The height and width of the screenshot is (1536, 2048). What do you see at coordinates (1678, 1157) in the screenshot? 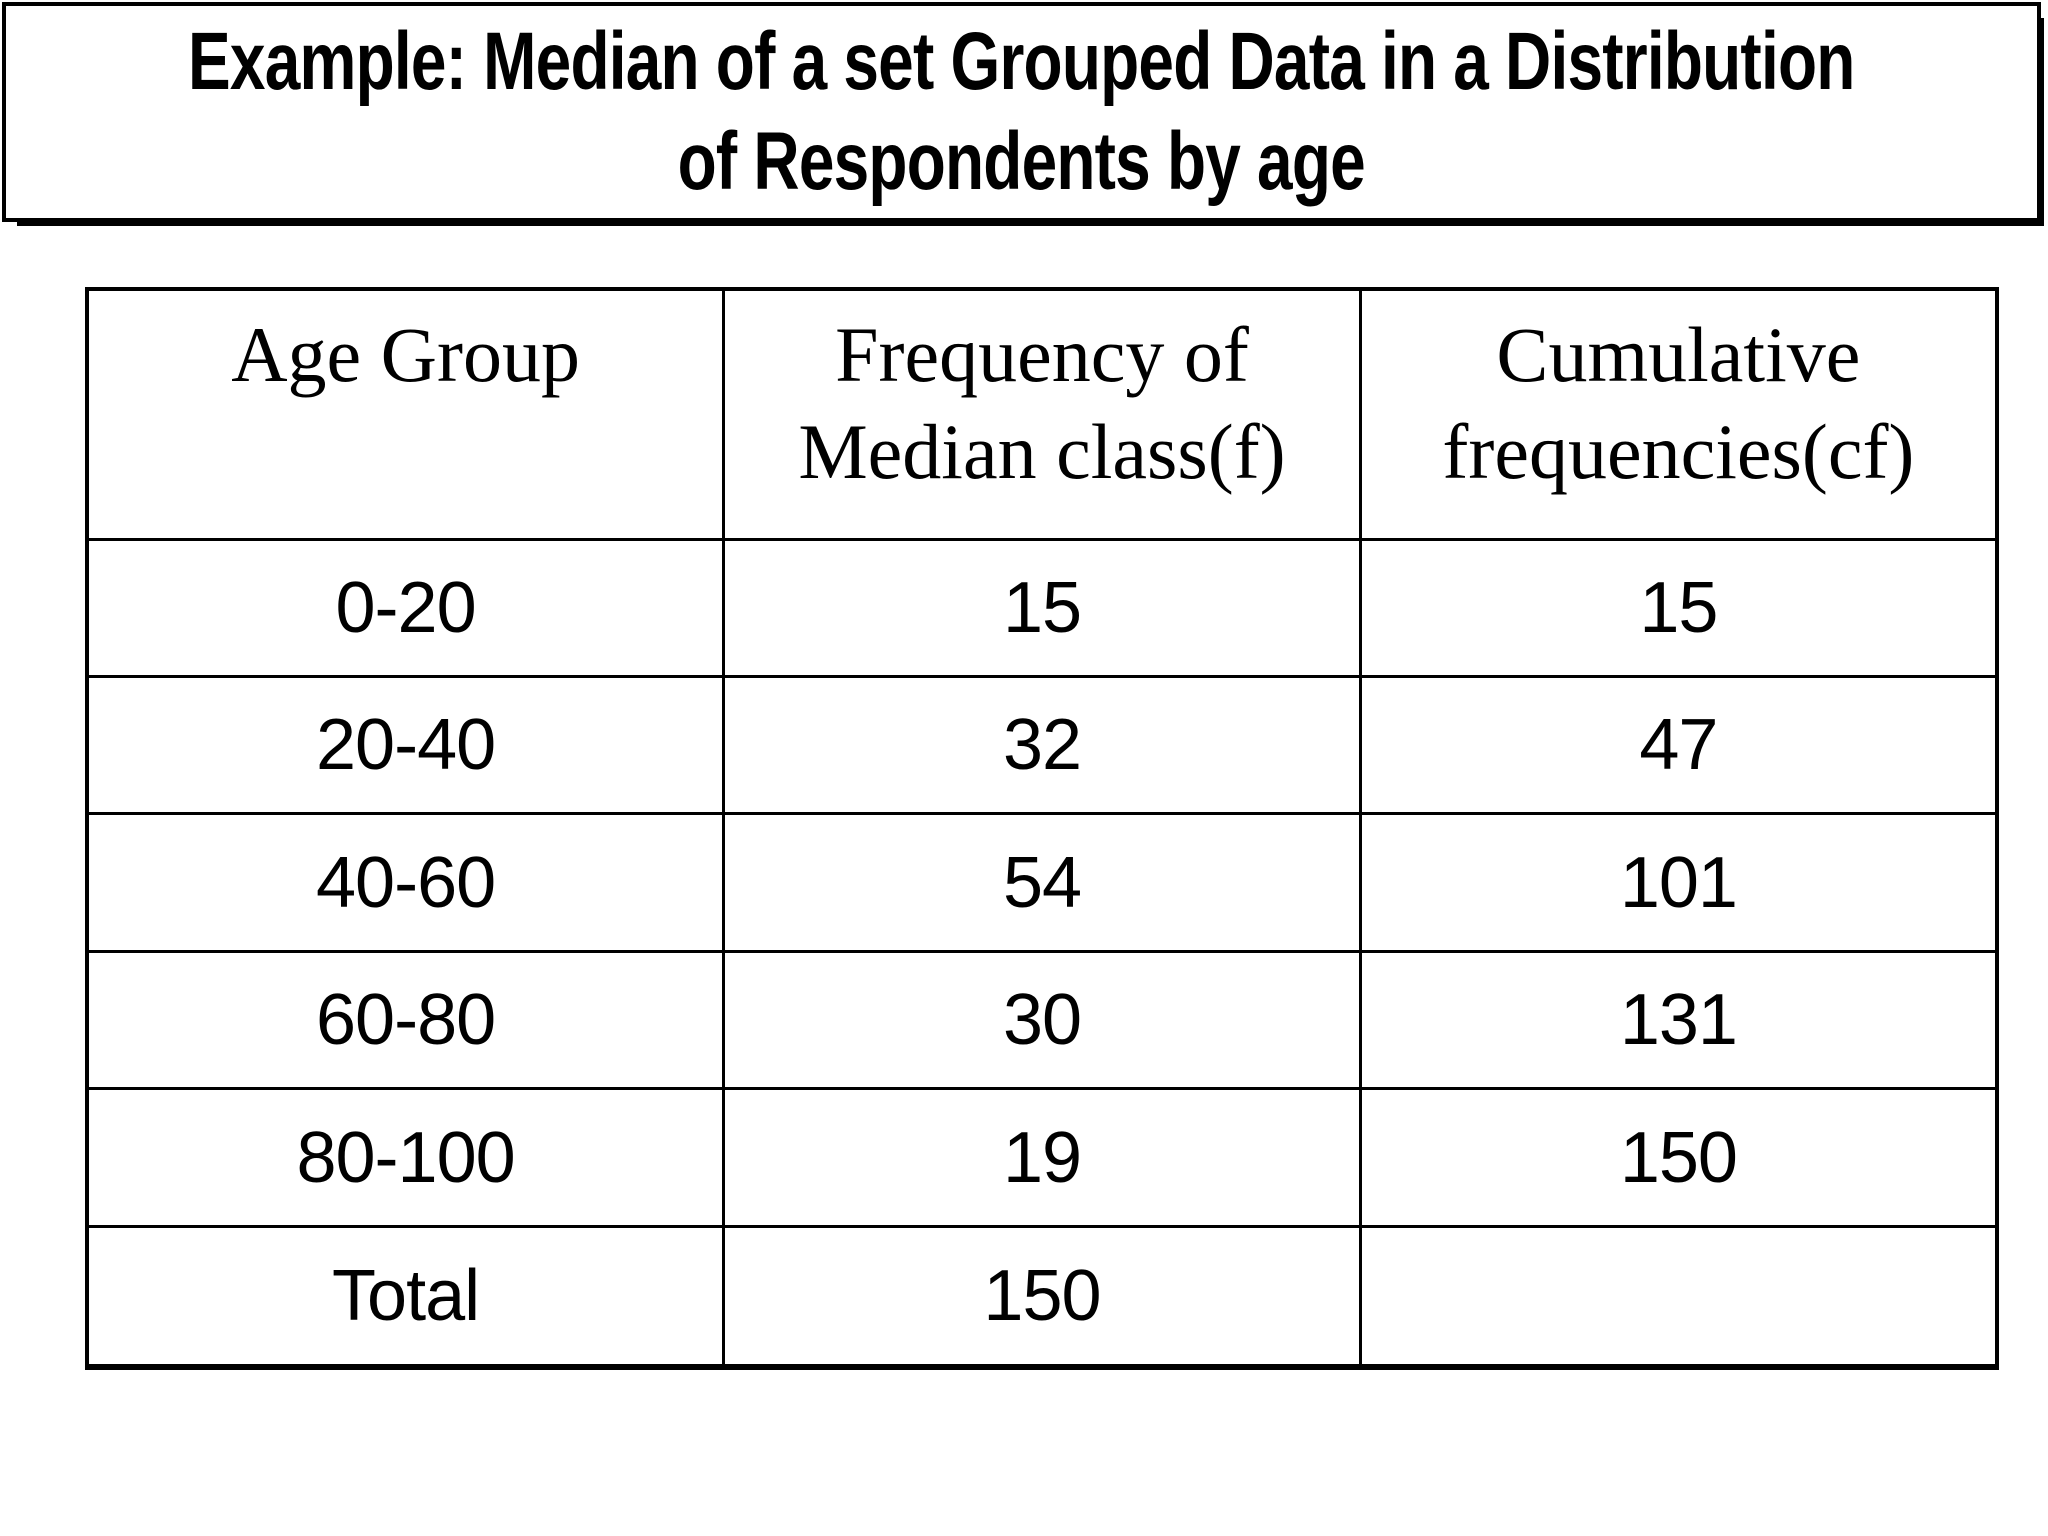
I see `cell-cumulative: 150` at bounding box center [1678, 1157].